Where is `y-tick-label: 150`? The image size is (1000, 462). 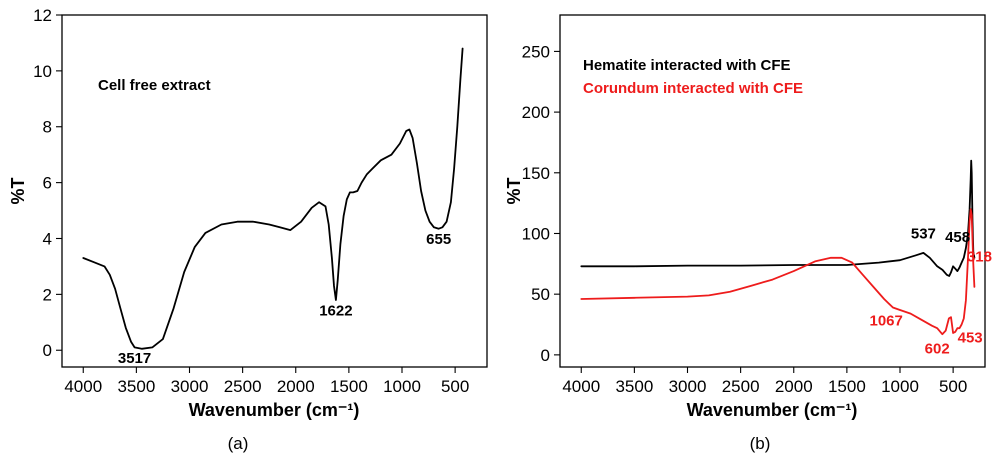 y-tick-label: 150 is located at coordinates (536, 173).